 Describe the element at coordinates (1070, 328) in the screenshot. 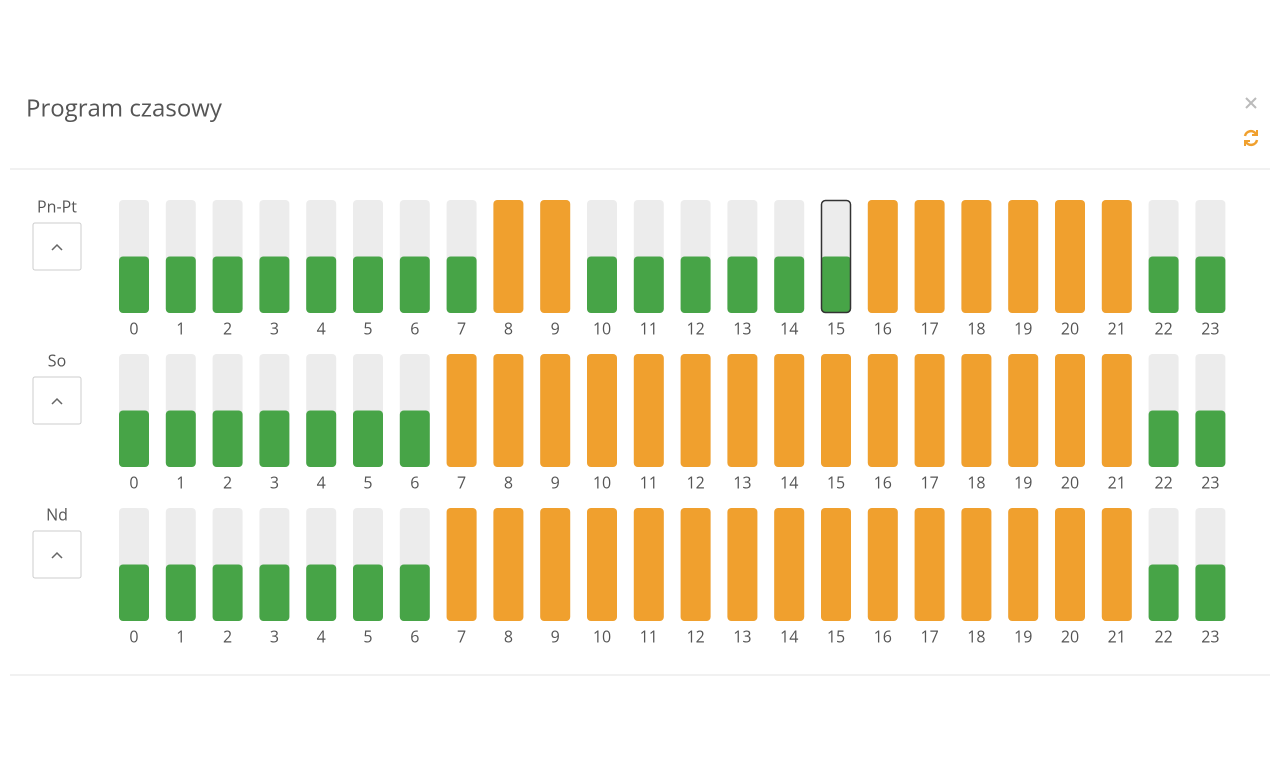

I see `hour-label: 20` at that location.